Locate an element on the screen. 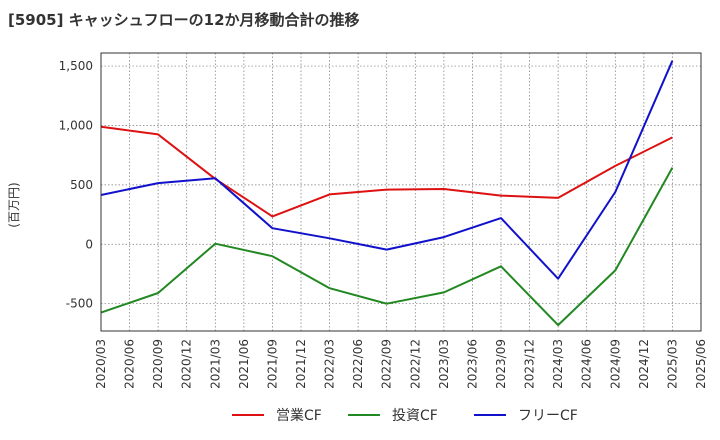 The image size is (720, 440). x-tick-label: 2025/06 is located at coordinates (701, 364).